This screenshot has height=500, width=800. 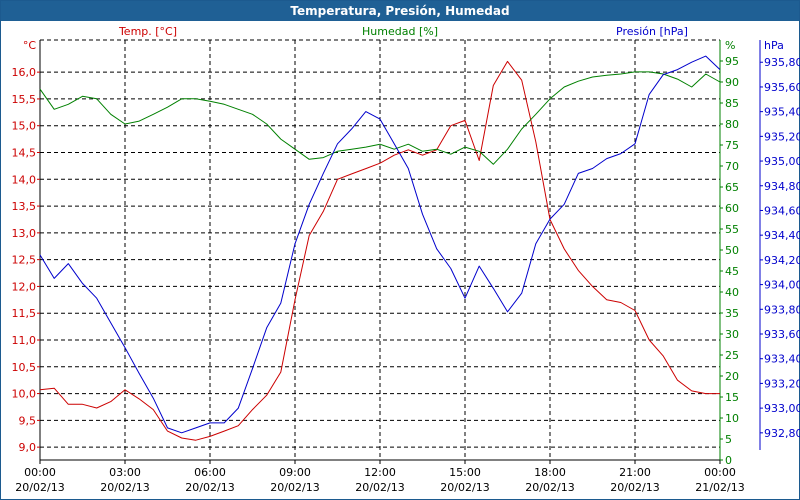 I want to click on humidity-tick-label: 75, so click(x=732, y=145).